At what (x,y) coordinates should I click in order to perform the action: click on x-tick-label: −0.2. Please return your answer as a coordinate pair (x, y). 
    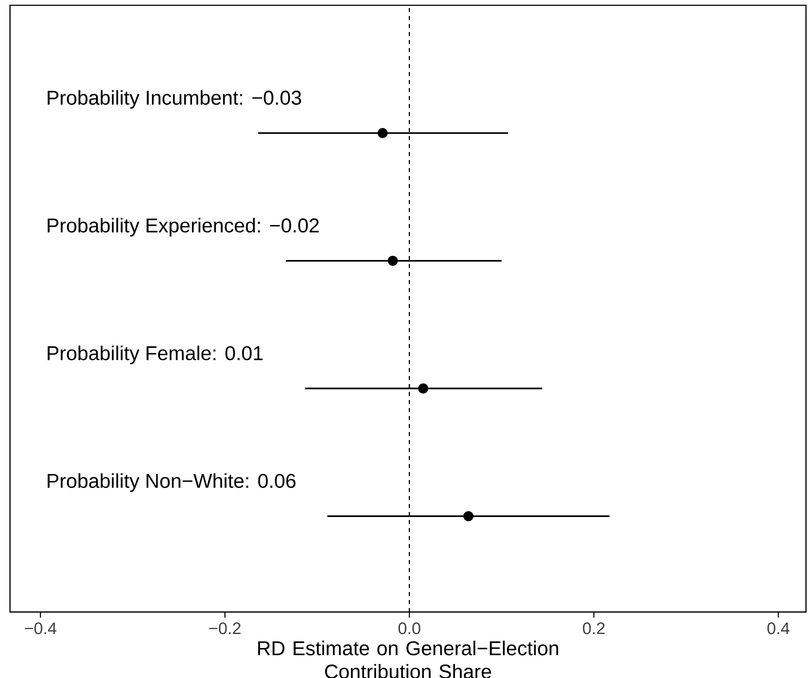
    Looking at the image, I should click on (225, 628).